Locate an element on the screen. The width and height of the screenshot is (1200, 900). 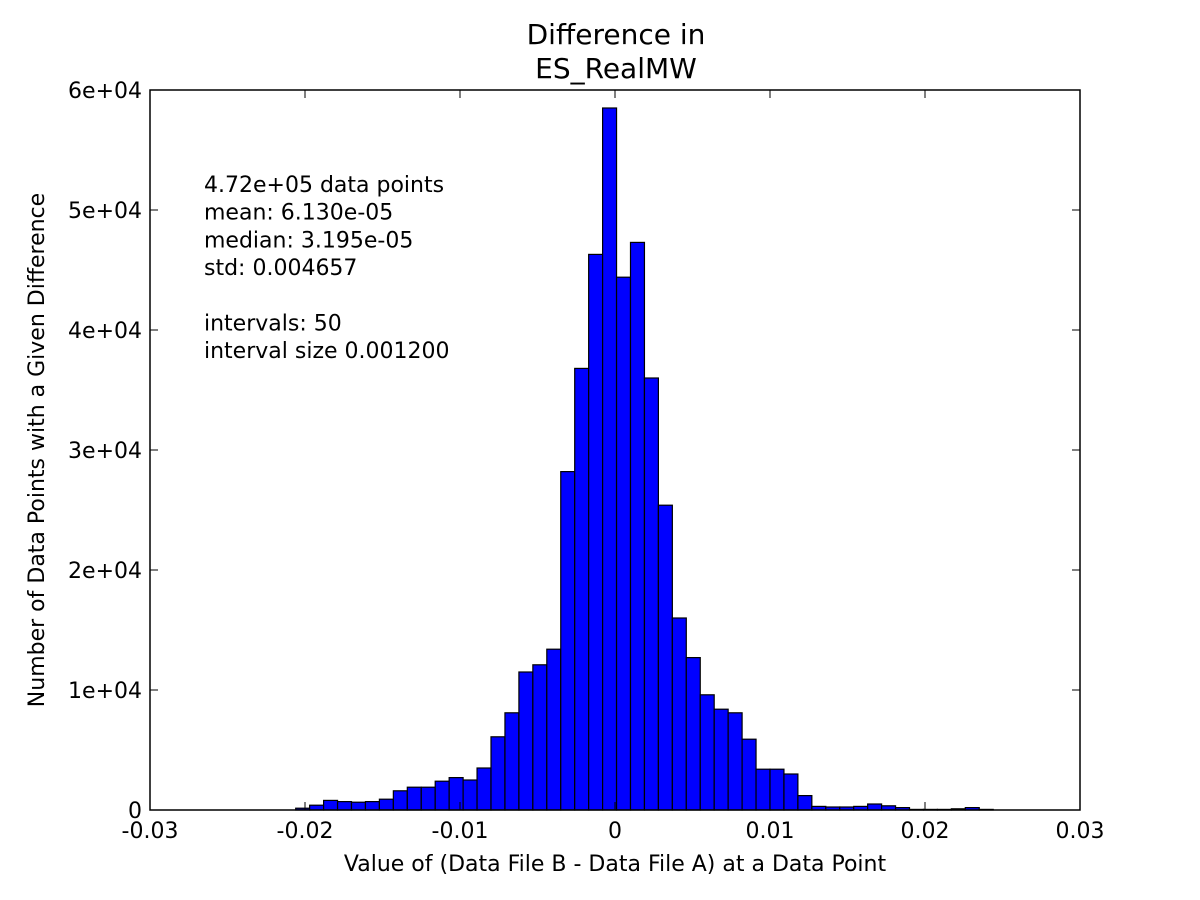
y-tick-label: 6e+04 is located at coordinates (105, 91).